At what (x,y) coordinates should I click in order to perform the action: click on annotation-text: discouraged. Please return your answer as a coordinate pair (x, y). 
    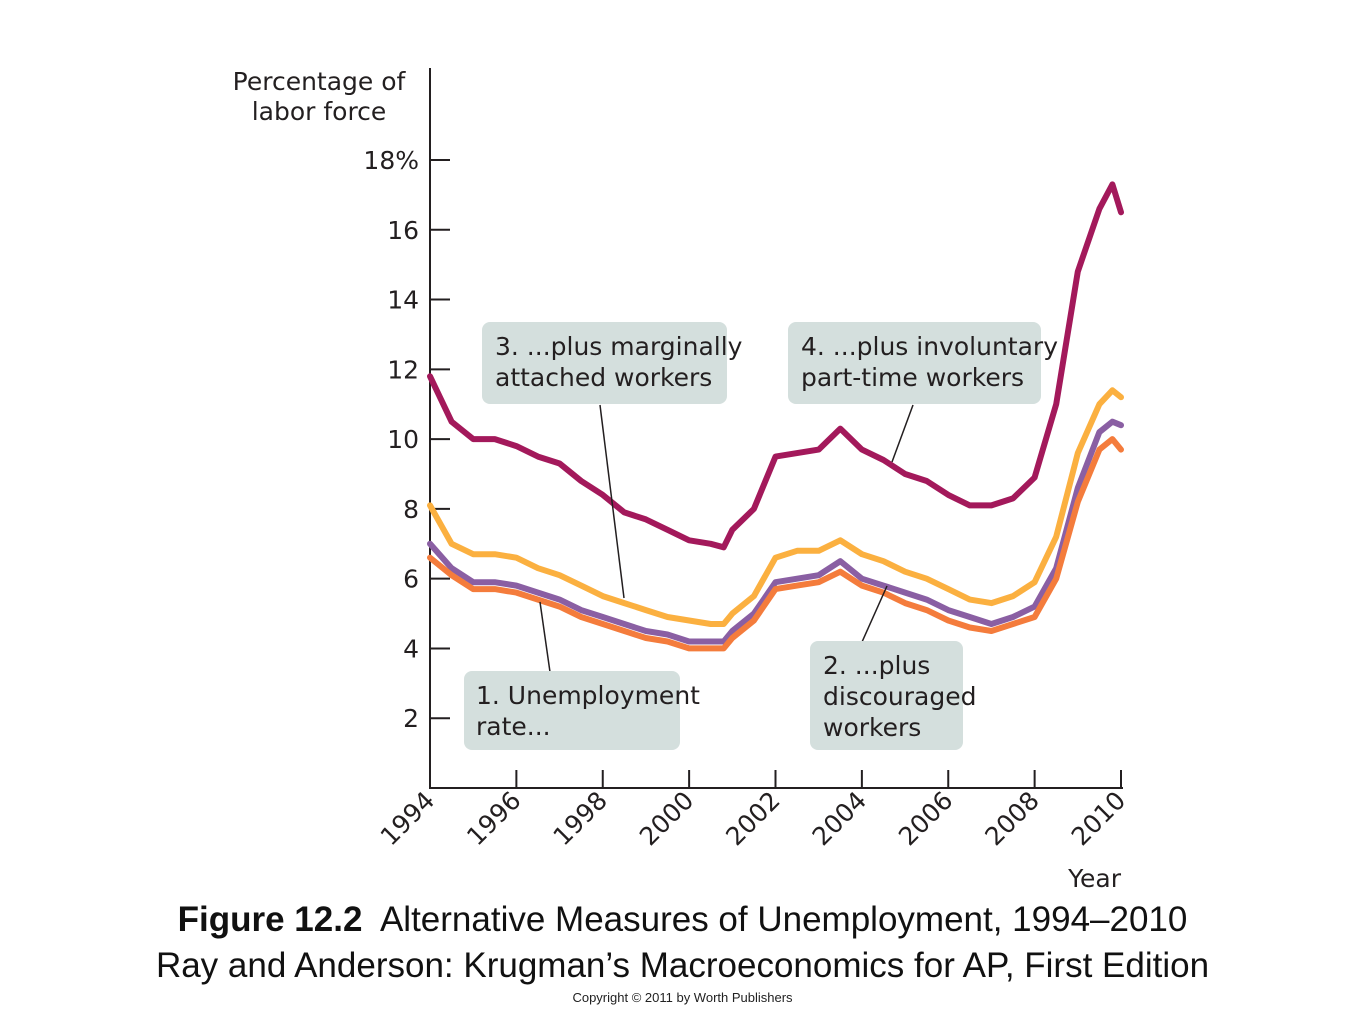
    Looking at the image, I should click on (899, 696).